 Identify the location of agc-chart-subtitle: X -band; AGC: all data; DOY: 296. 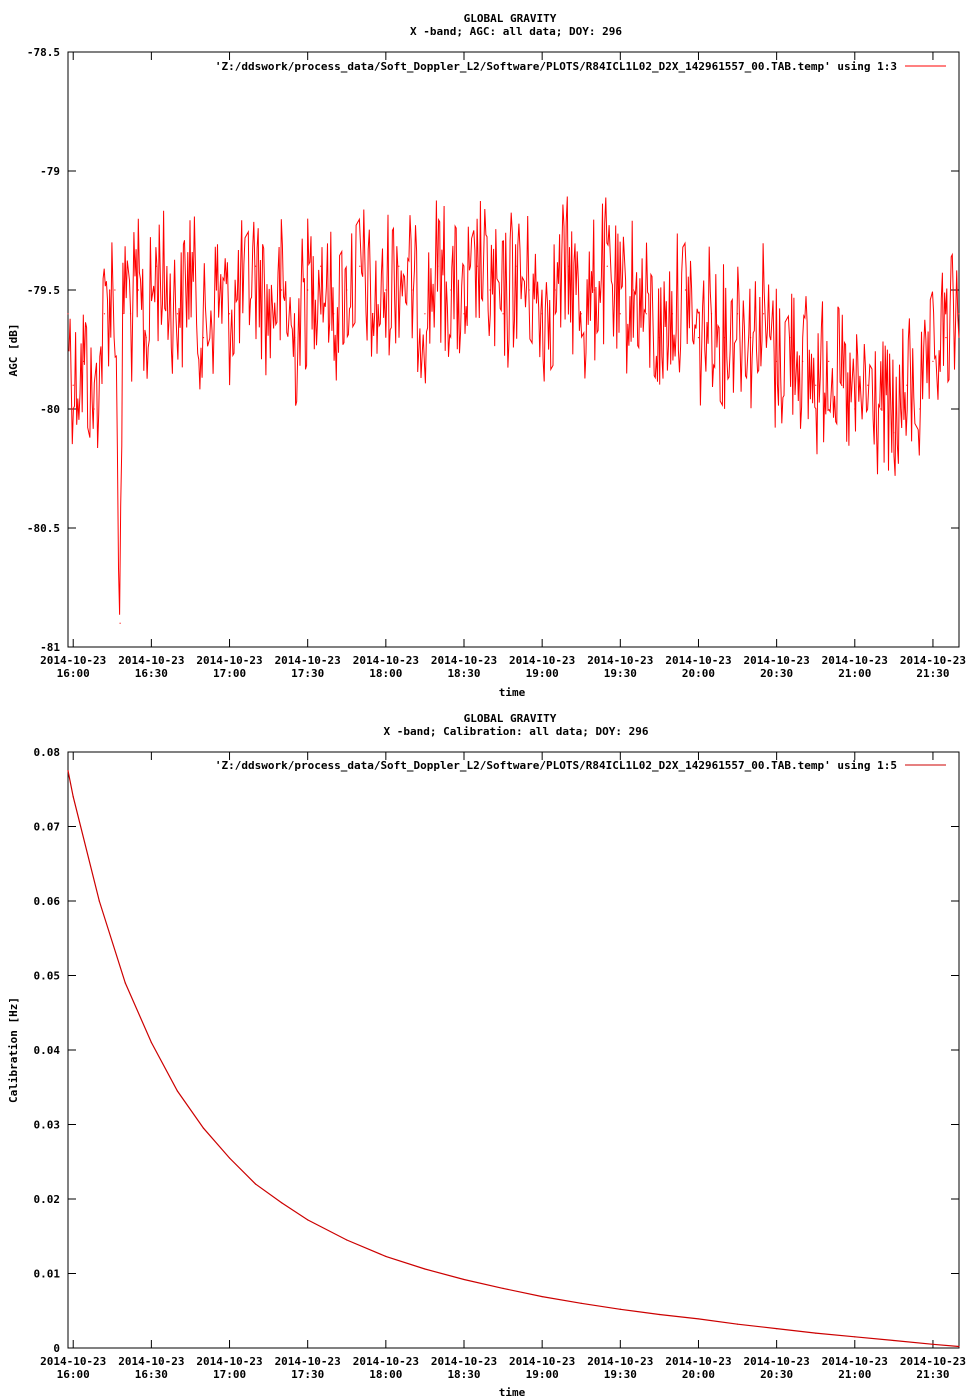
(516, 31).